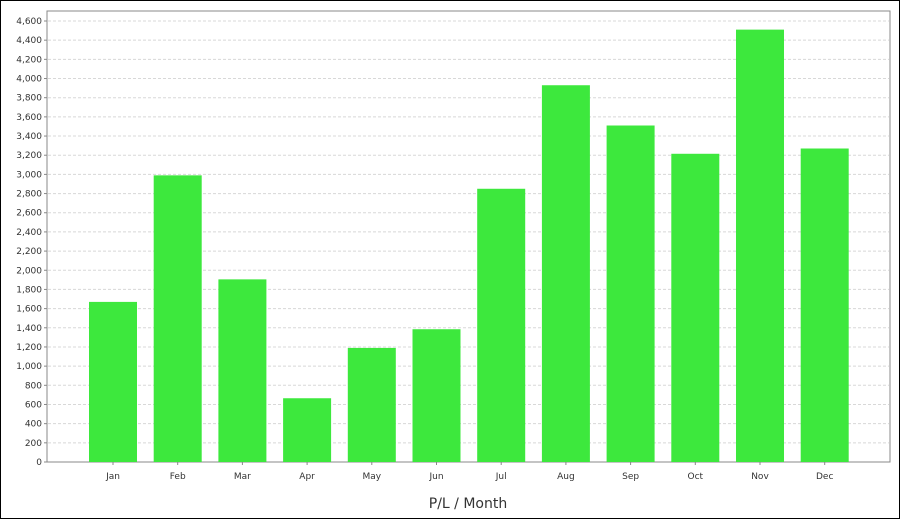 This screenshot has width=900, height=520. What do you see at coordinates (29, 252) in the screenshot?
I see `y-tick-label: 2,200` at bounding box center [29, 252].